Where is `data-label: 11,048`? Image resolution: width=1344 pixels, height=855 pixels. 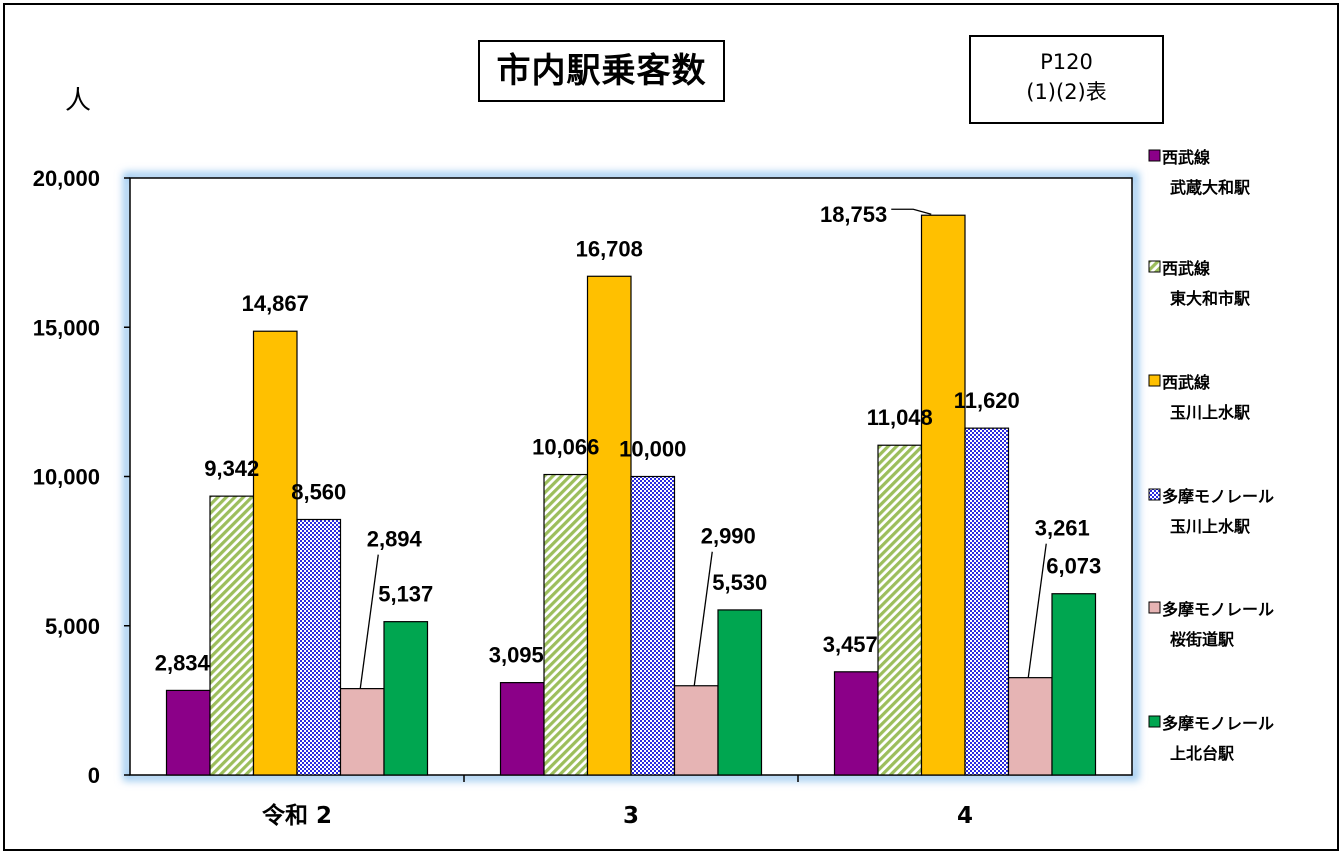 data-label: 11,048 is located at coordinates (900, 417).